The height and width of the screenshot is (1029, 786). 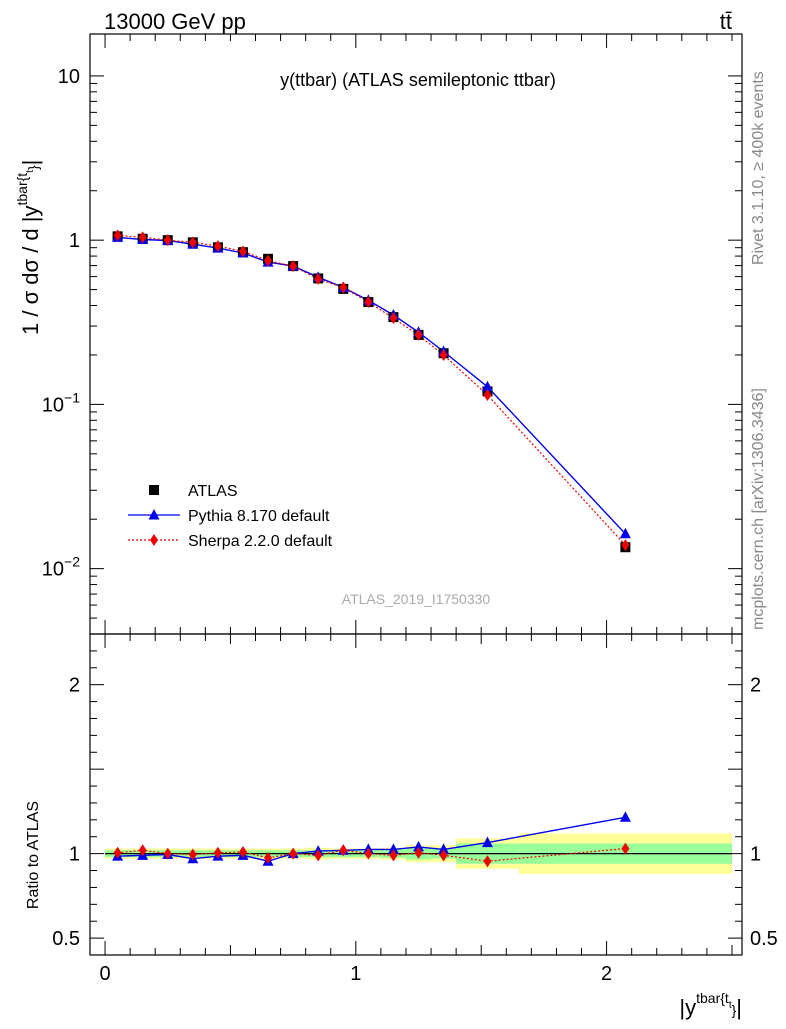 What do you see at coordinates (61, 402) in the screenshot?
I see `y-tick-label: 10⁻¹` at bounding box center [61, 402].